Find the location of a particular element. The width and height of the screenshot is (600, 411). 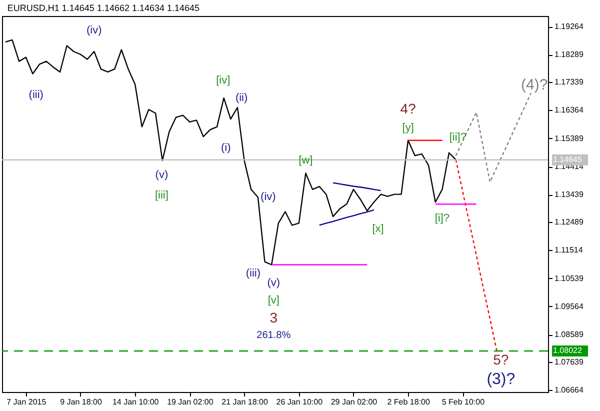

y-tick-label: 1.06664 is located at coordinates (569, 390).